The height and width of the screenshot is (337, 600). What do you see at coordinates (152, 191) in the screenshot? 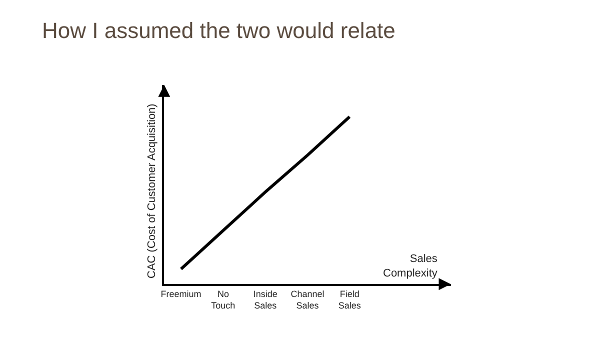
I see `y-axis-title: CAC (Cost of Customer Acquisition)` at bounding box center [152, 191].